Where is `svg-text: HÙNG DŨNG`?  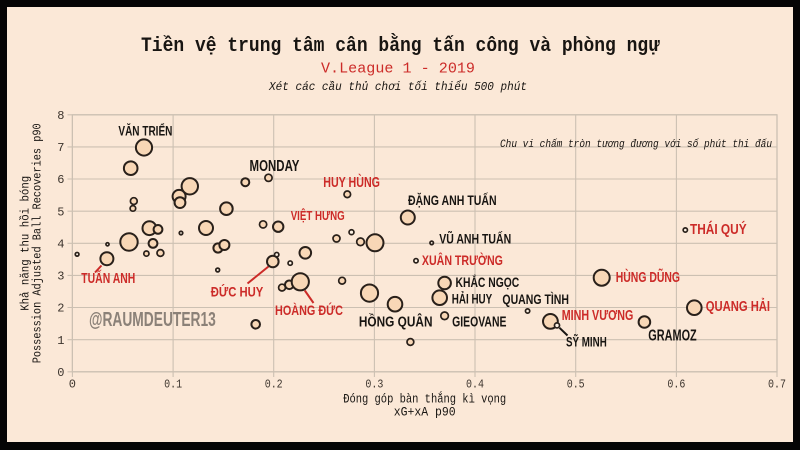 svg-text: HÙNG DŨNG is located at coordinates (648, 277).